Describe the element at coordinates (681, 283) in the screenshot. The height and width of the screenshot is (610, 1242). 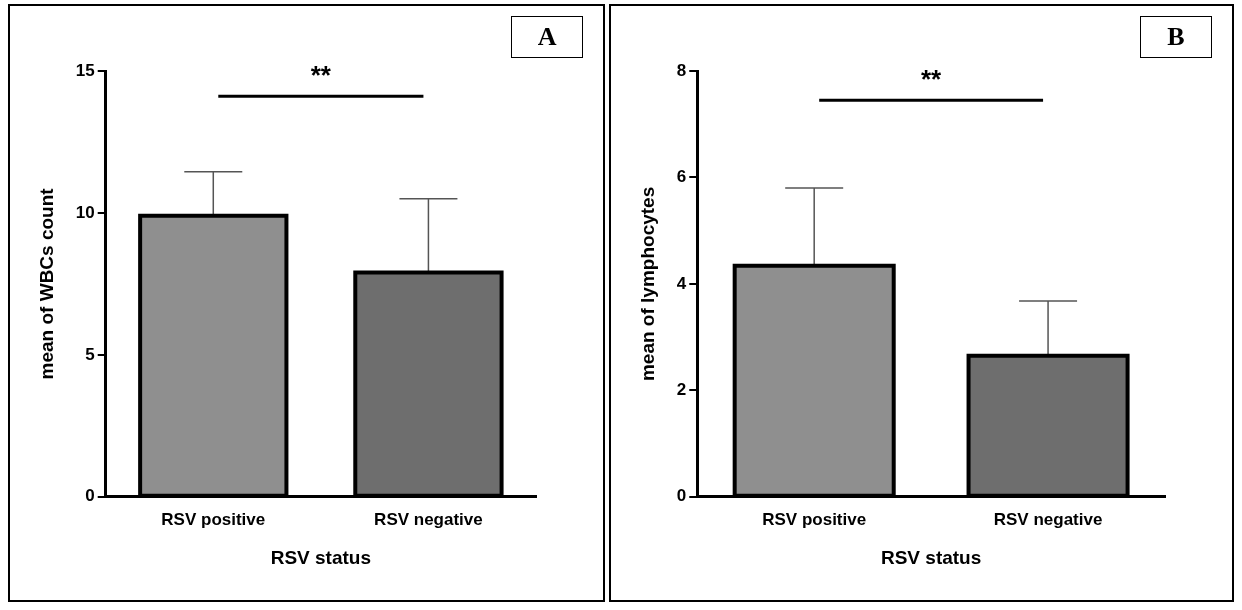
I see `y-tick-label: 4` at that location.